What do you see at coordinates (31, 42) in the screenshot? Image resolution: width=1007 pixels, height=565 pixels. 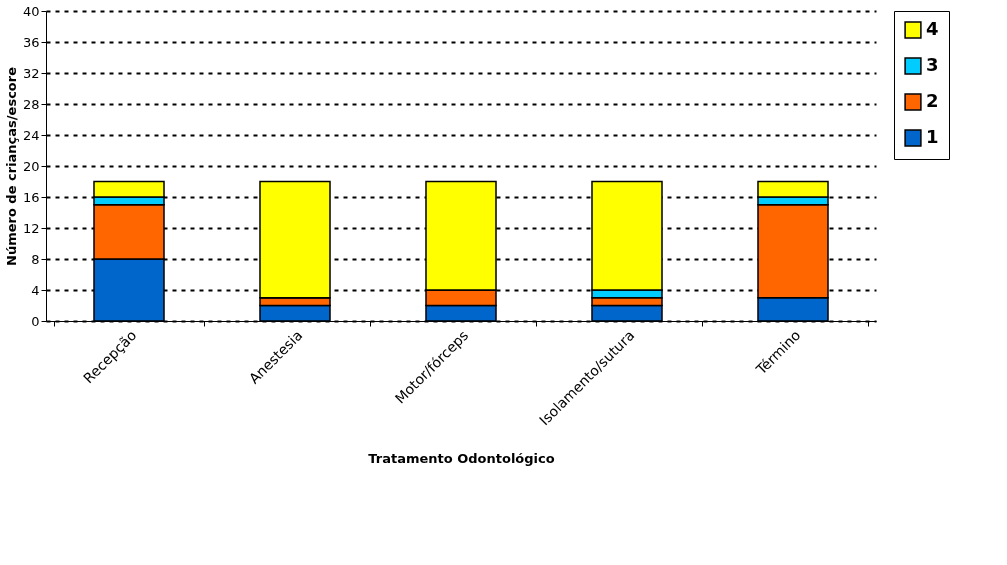 I see `y-tick-label: 36` at bounding box center [31, 42].